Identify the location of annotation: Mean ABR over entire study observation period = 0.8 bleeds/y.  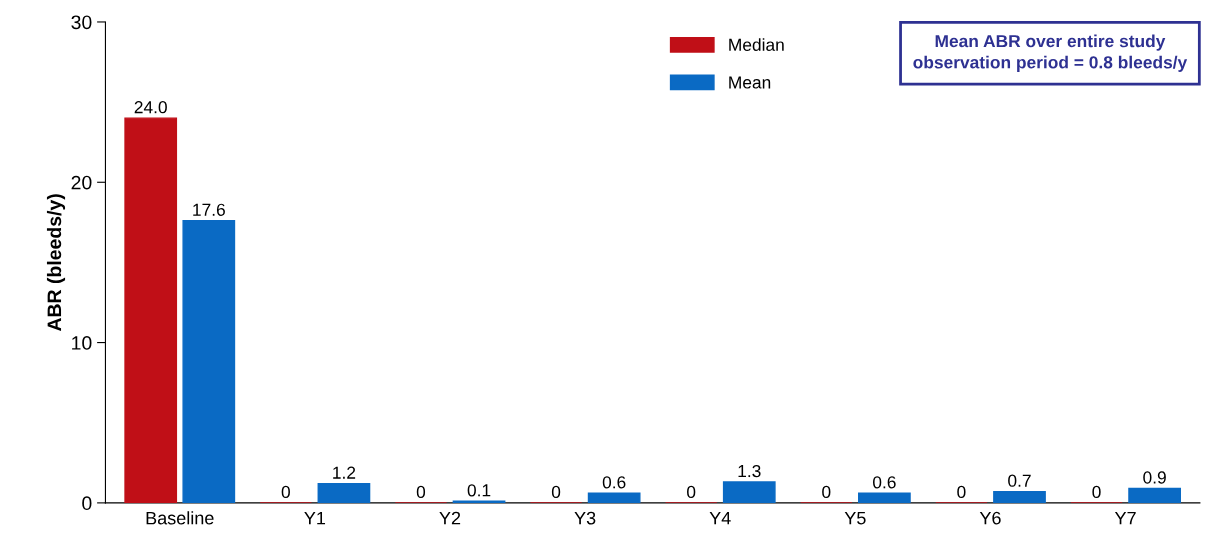
(1050, 53).